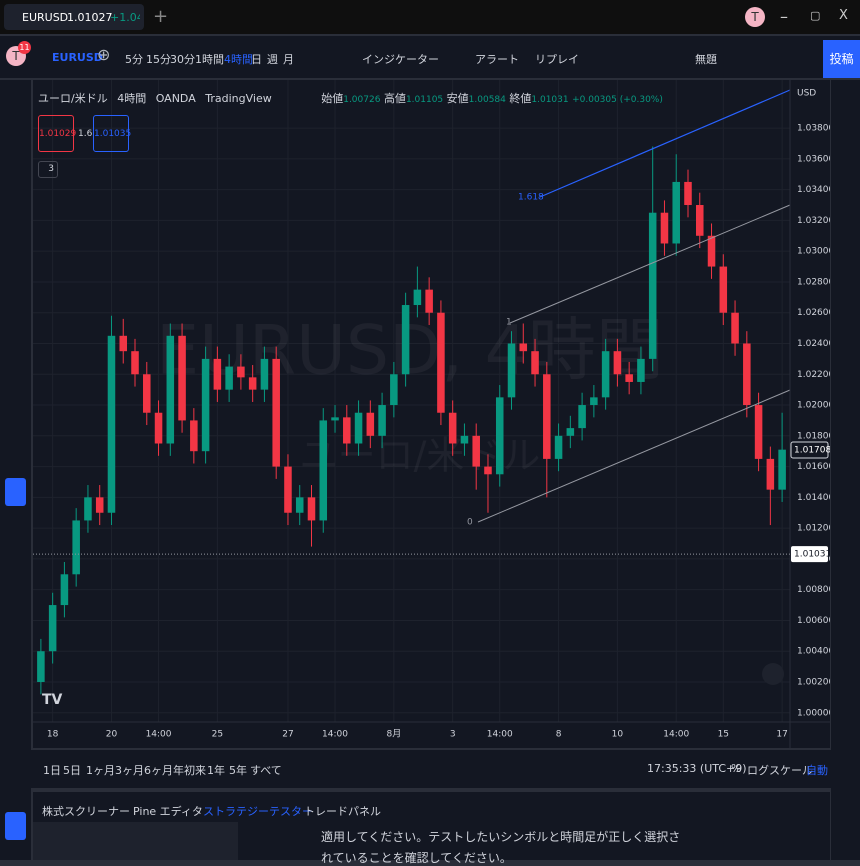  What do you see at coordinates (400, 59) in the screenshot?
I see `indicators: インジケーター` at bounding box center [400, 59].